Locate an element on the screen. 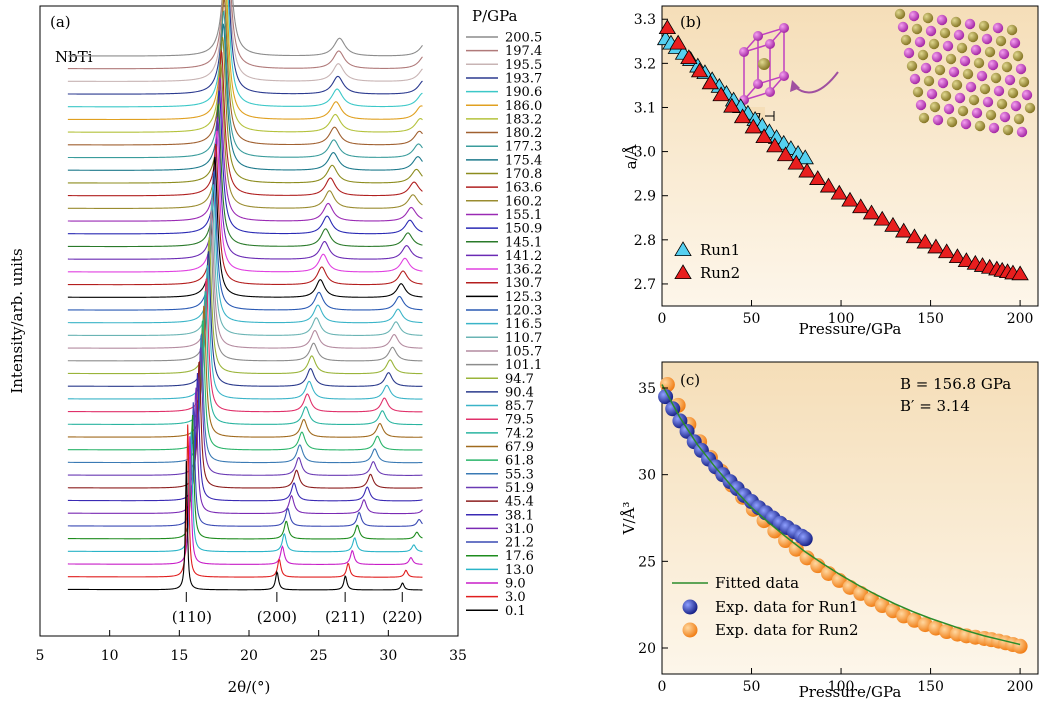  legend-entry: 160.2 is located at coordinates (523, 201).